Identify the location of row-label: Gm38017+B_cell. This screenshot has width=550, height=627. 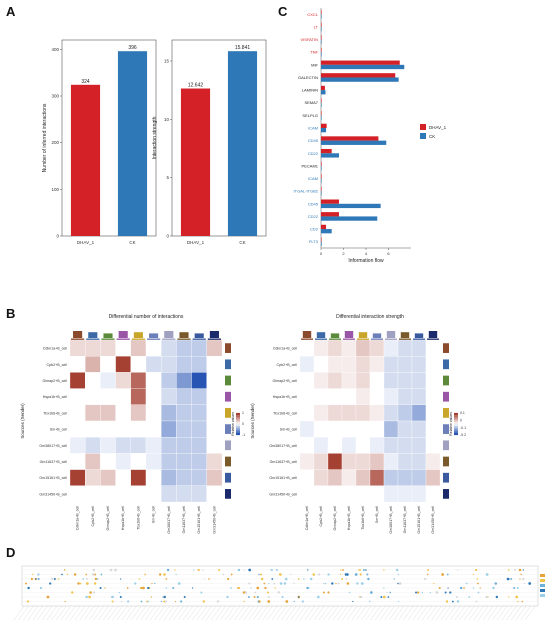
(53, 446).